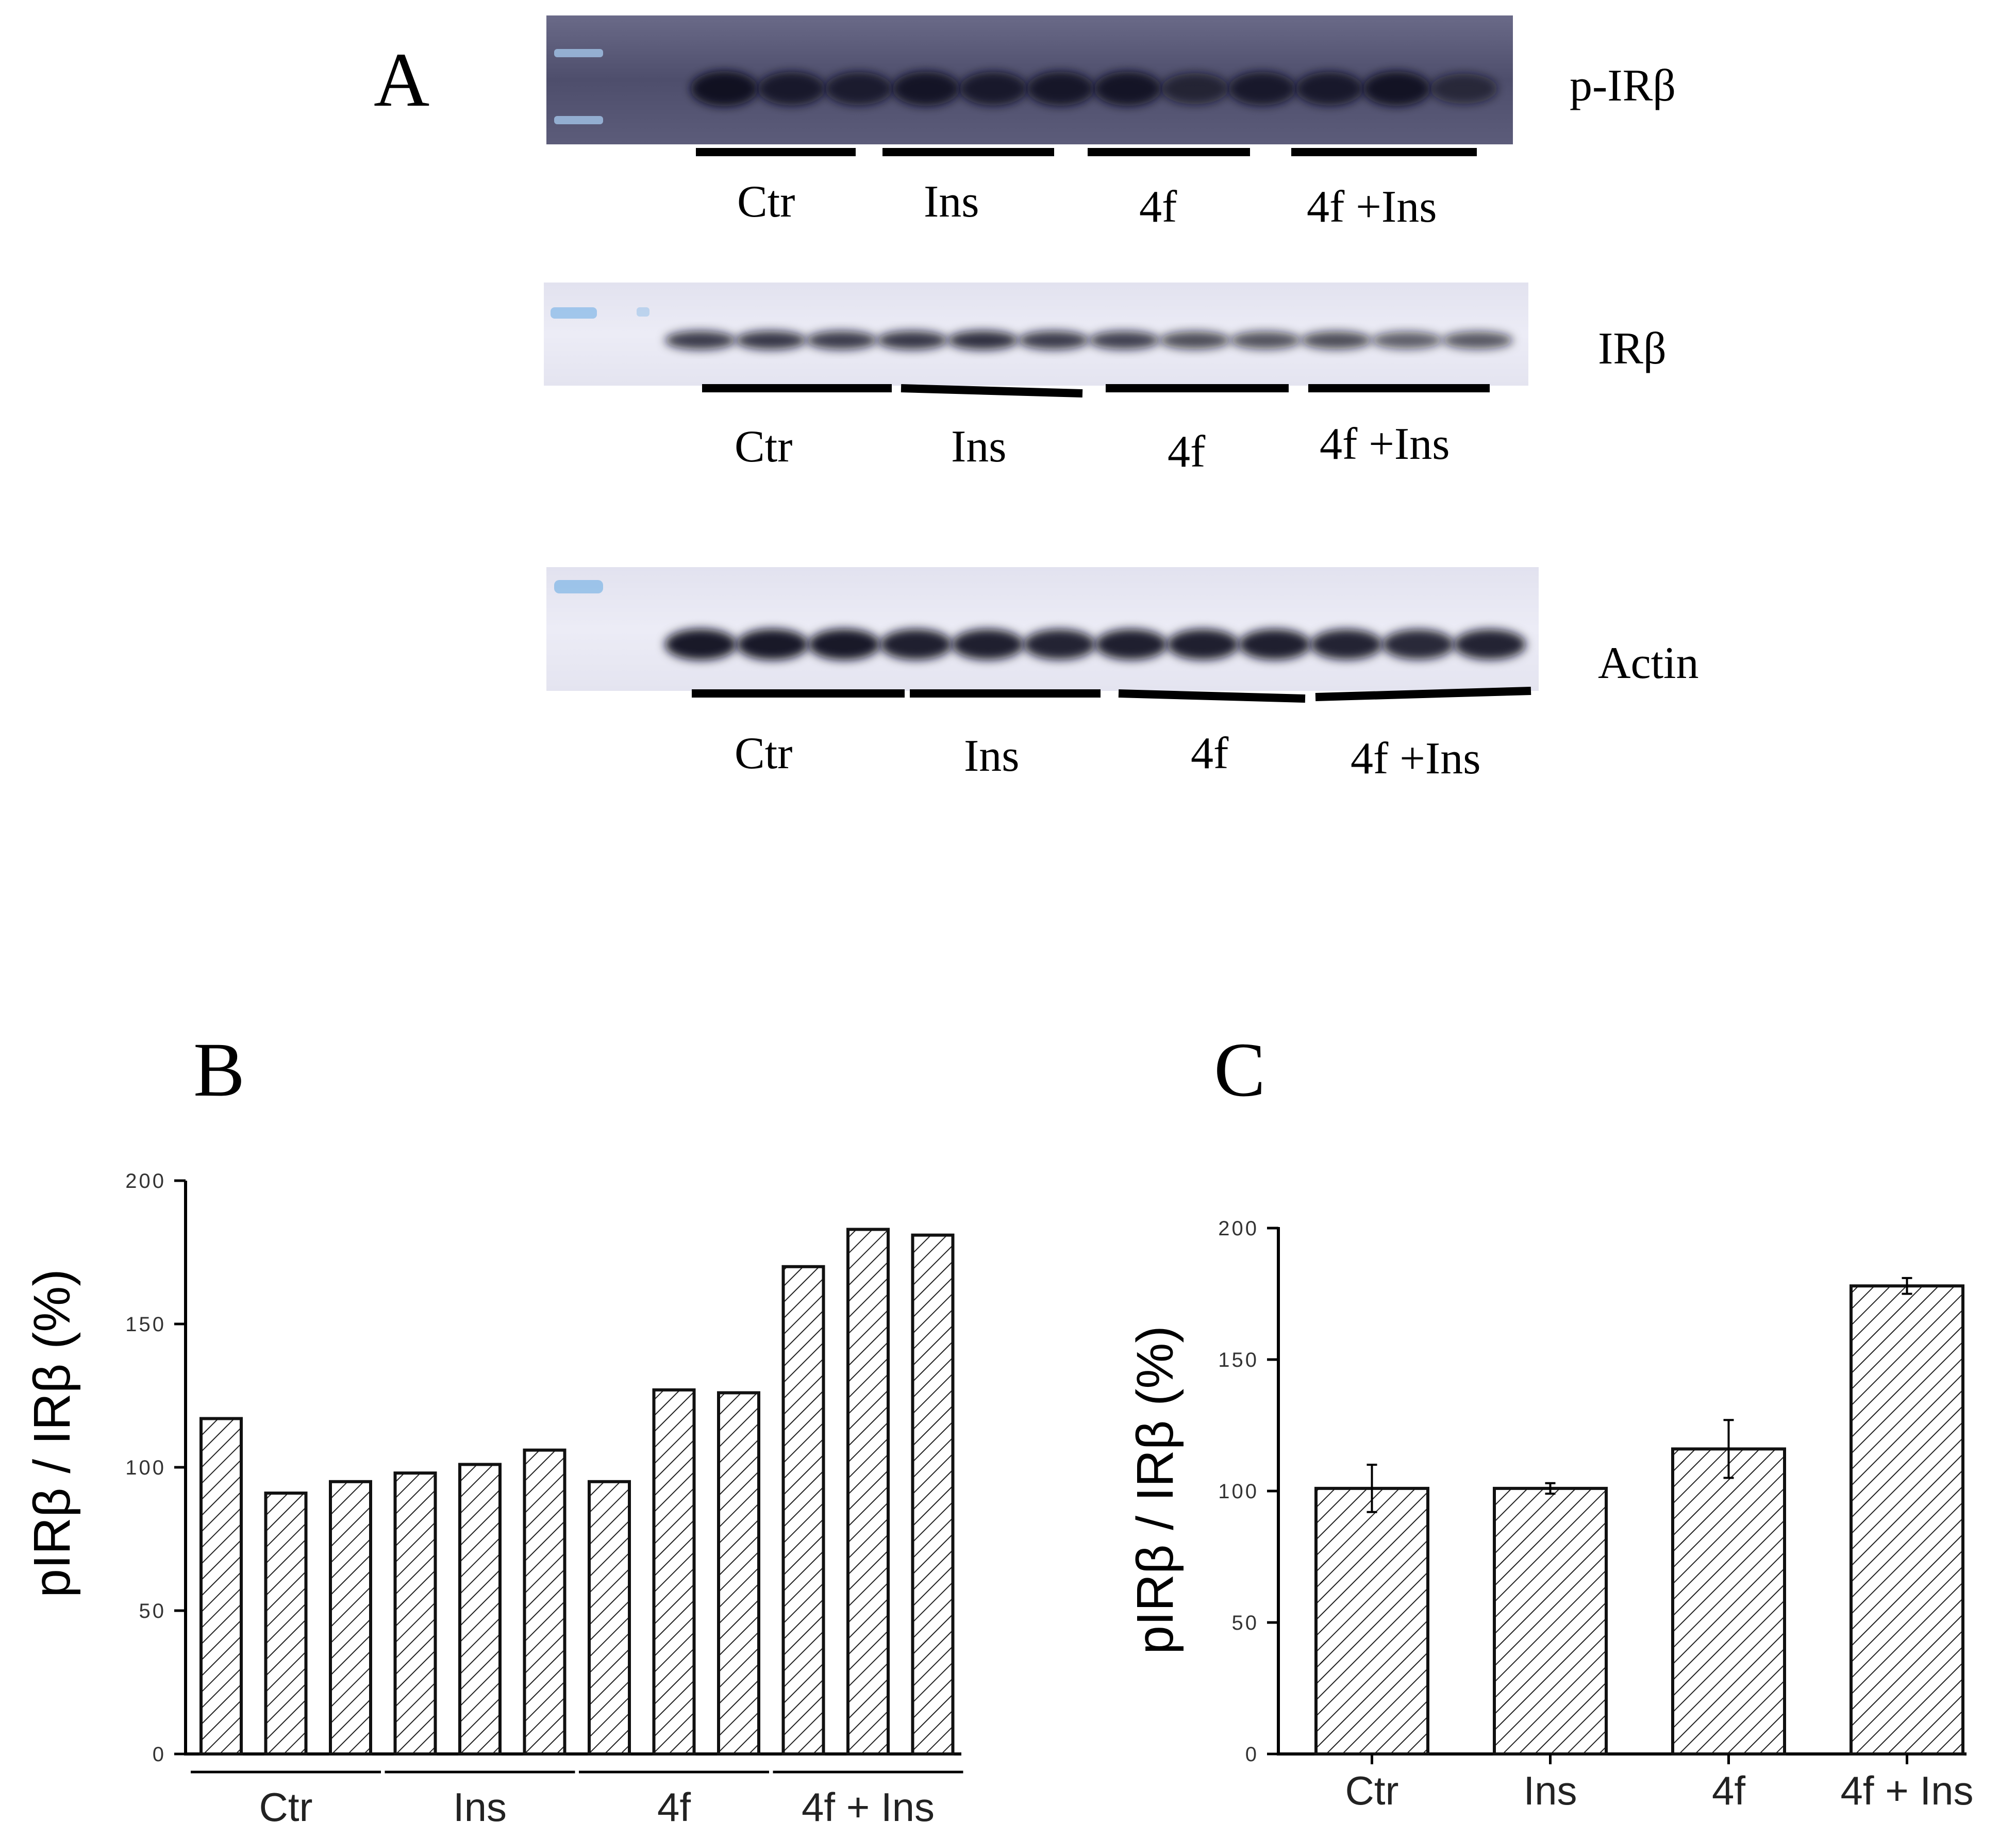 The height and width of the screenshot is (1838, 2016). Describe the element at coordinates (1649, 663) in the screenshot. I see `blot-actin-label: Actin` at that location.